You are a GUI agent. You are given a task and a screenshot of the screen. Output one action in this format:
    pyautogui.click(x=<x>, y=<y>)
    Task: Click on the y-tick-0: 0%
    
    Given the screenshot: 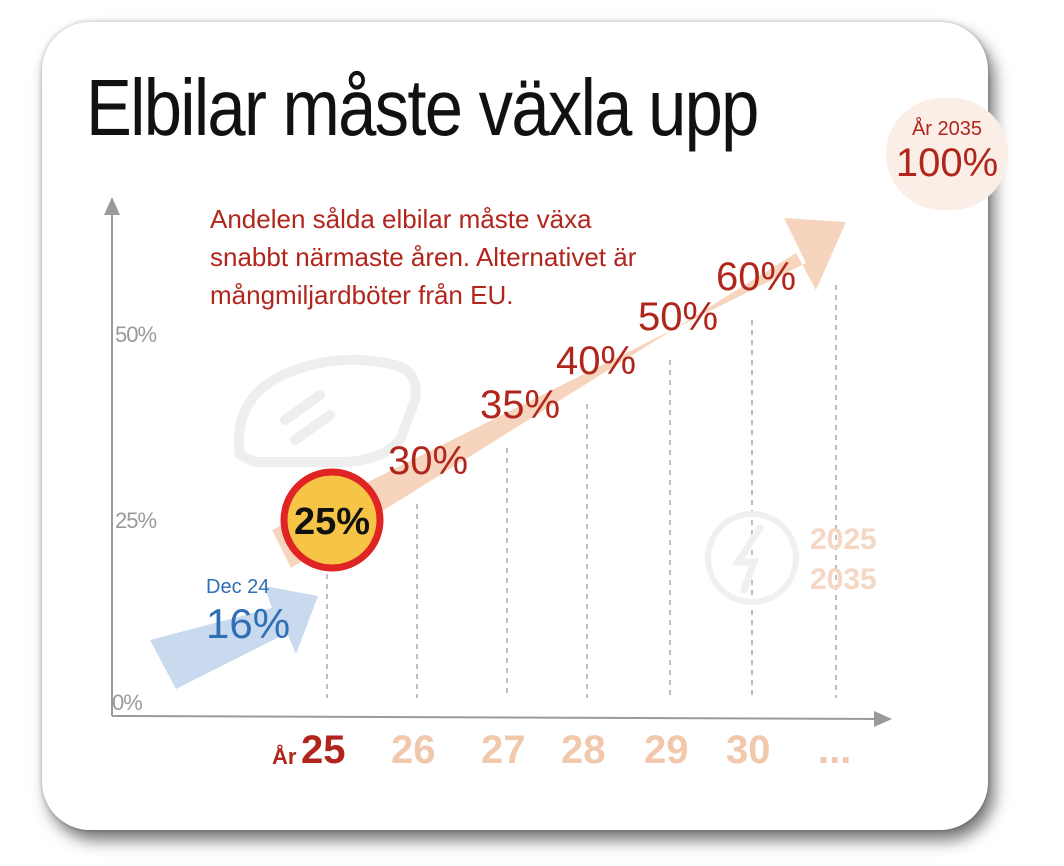 What is the action you would take?
    pyautogui.click(x=127, y=702)
    